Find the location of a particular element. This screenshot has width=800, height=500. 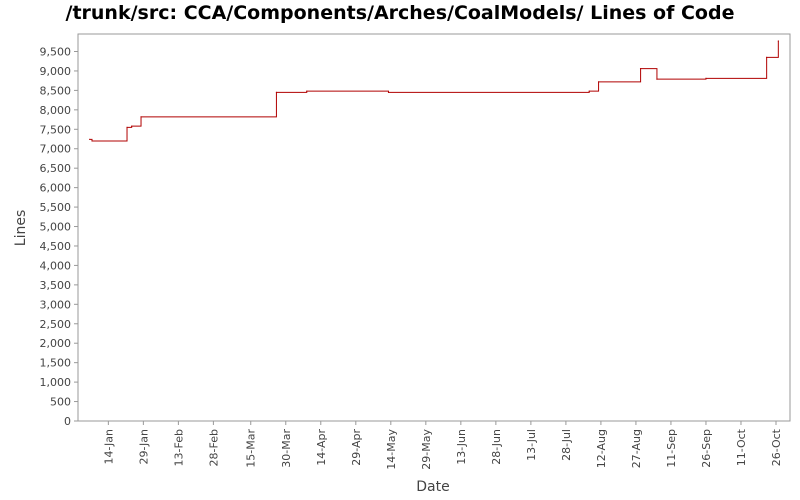

x-tick-label: 13-Jun is located at coordinates (461, 447).